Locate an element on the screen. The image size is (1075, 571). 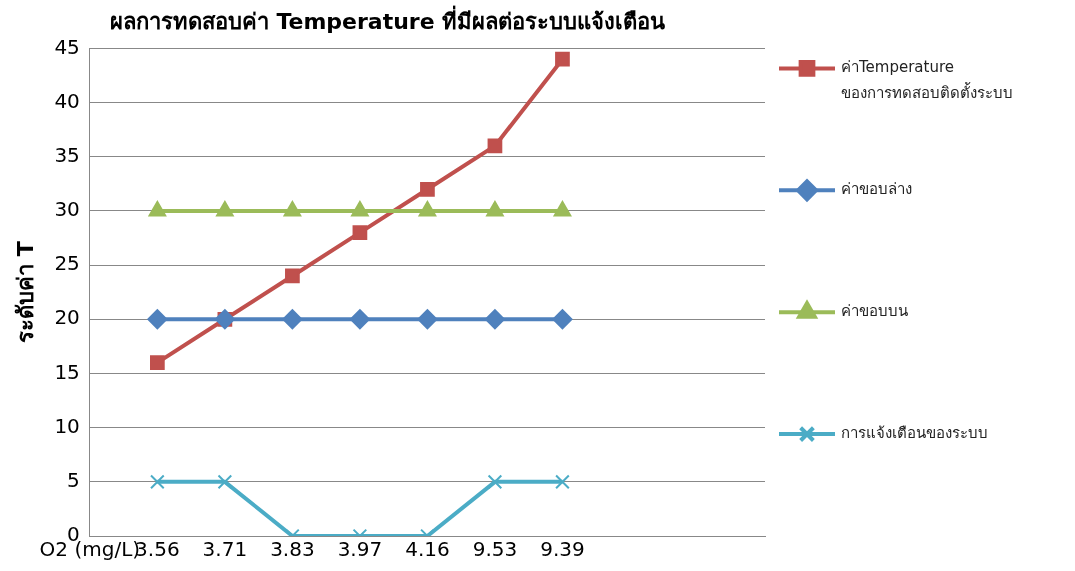
x-tick-label: 3.83 is located at coordinates (292, 549).